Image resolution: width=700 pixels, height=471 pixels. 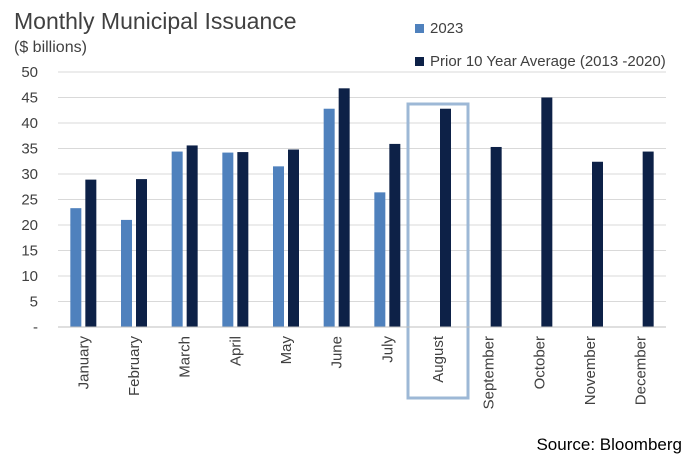 I want to click on bar-2023-may, so click(x=278, y=246).